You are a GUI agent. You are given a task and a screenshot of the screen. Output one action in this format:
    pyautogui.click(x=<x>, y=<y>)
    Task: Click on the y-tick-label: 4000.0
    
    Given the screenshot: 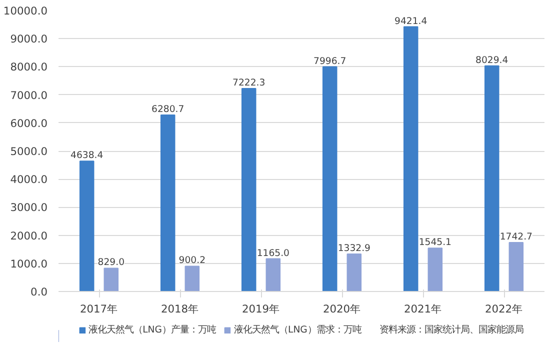 What is the action you would take?
    pyautogui.click(x=29, y=179)
    